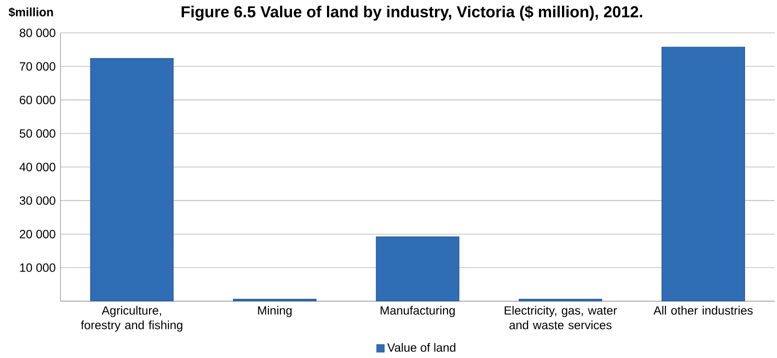 The height and width of the screenshot is (358, 777). What do you see at coordinates (38, 234) in the screenshot?
I see `y-tick-label: 20 000` at bounding box center [38, 234].